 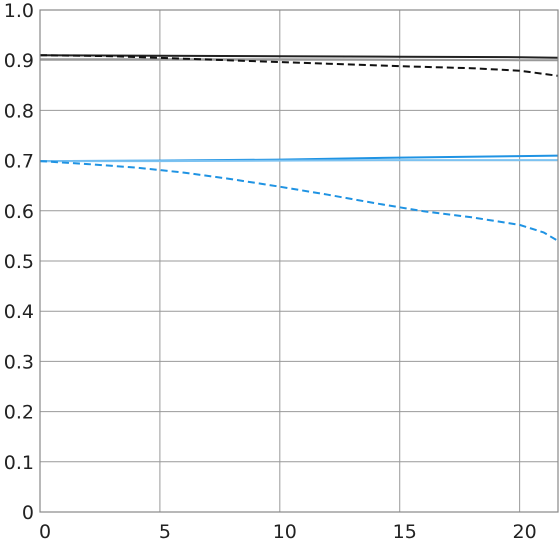 I want to click on y-tick-label: 0.1, so click(x=19, y=463).